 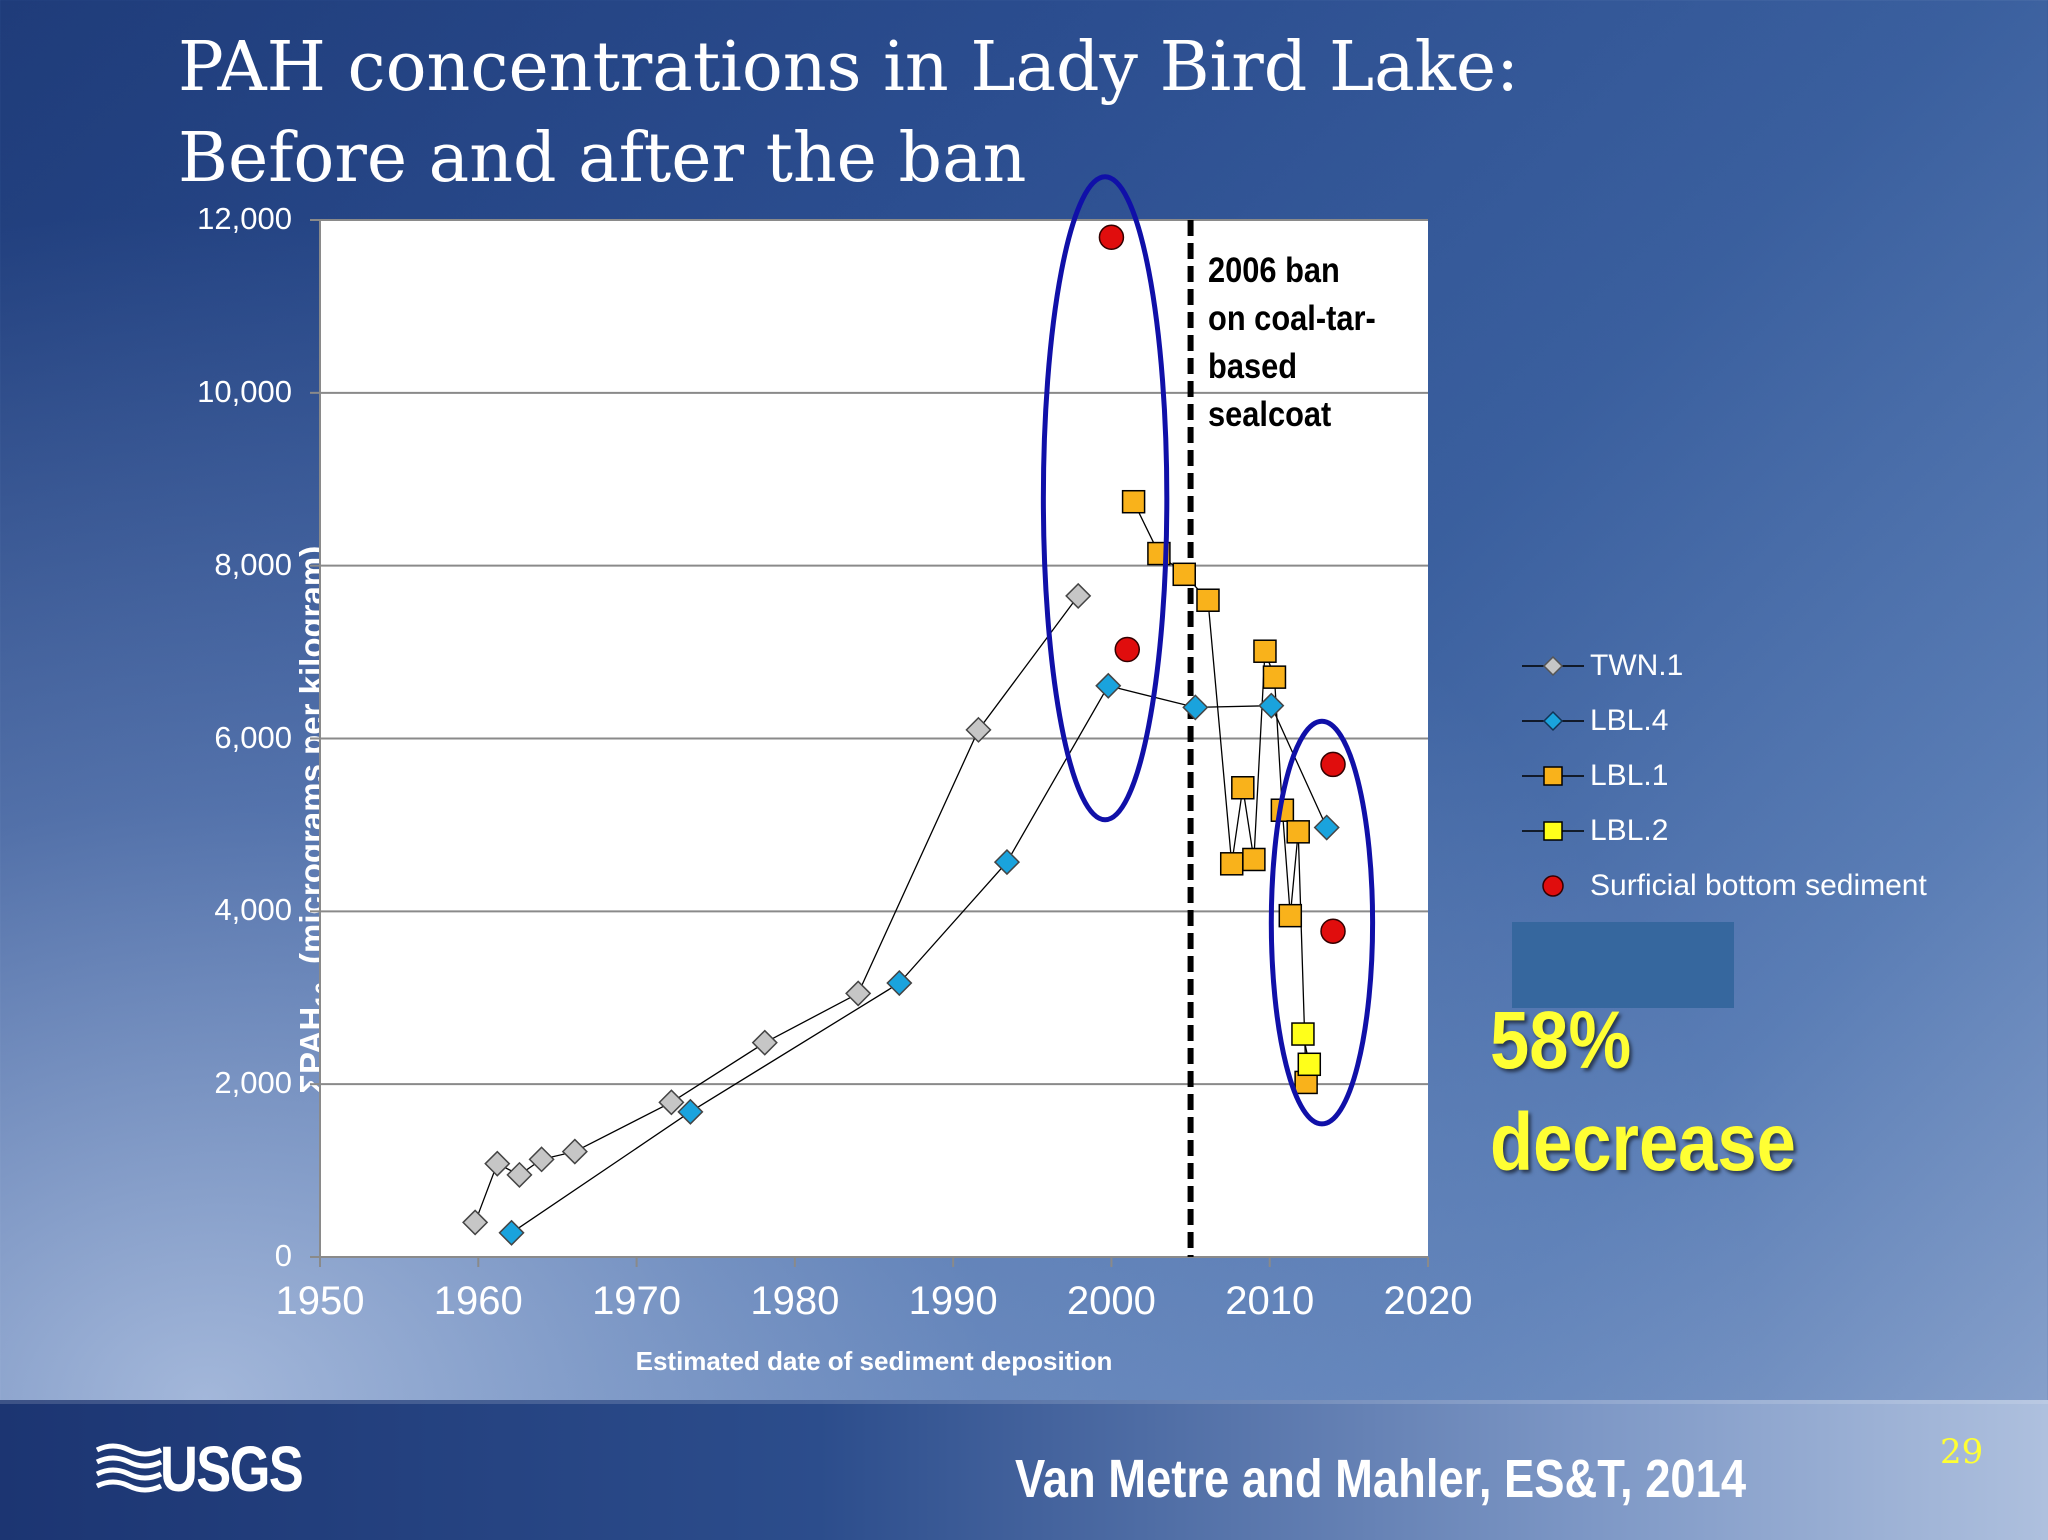 I want to click on y-tick-label-5: 10,000, so click(x=244, y=391).